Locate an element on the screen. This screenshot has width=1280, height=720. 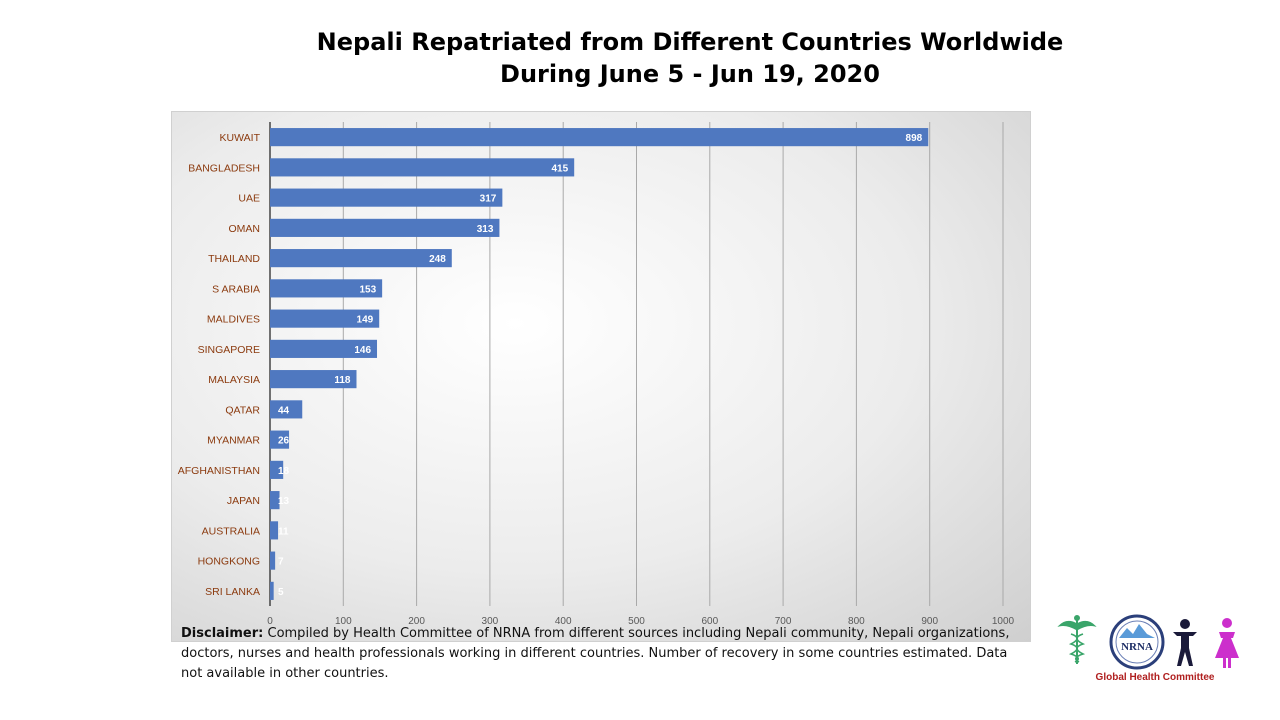
data-label: 149 is located at coordinates (365, 320).